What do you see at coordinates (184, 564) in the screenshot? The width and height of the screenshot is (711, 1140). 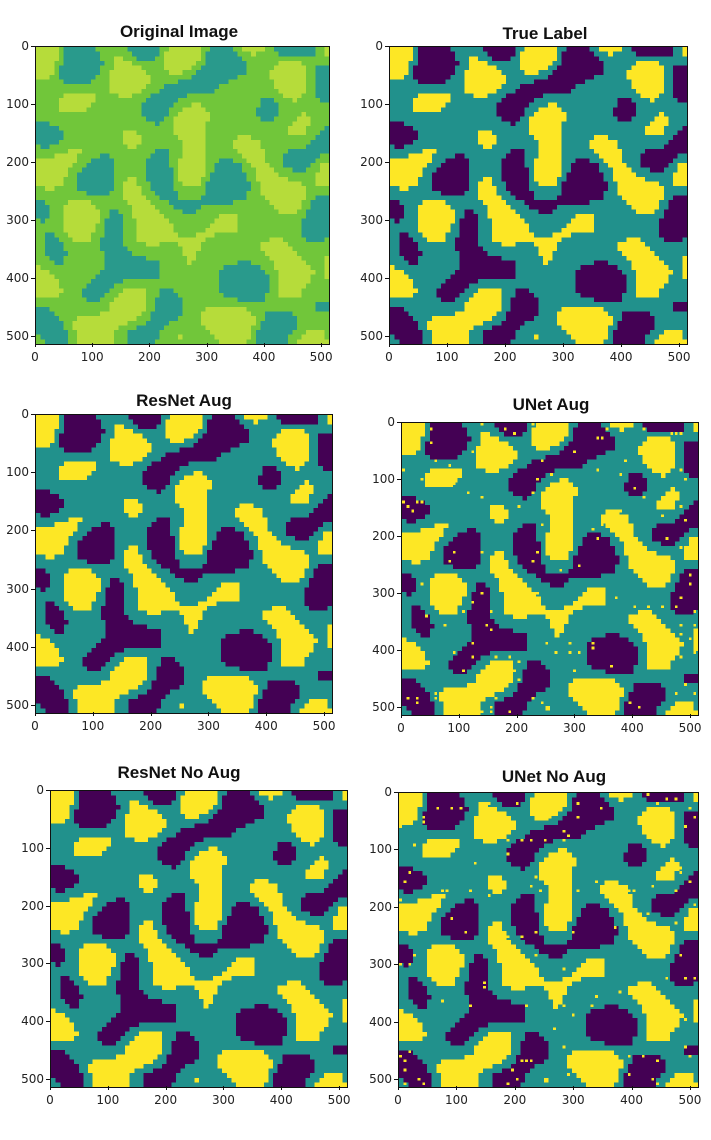 I see `heatmap-canvas` at bounding box center [184, 564].